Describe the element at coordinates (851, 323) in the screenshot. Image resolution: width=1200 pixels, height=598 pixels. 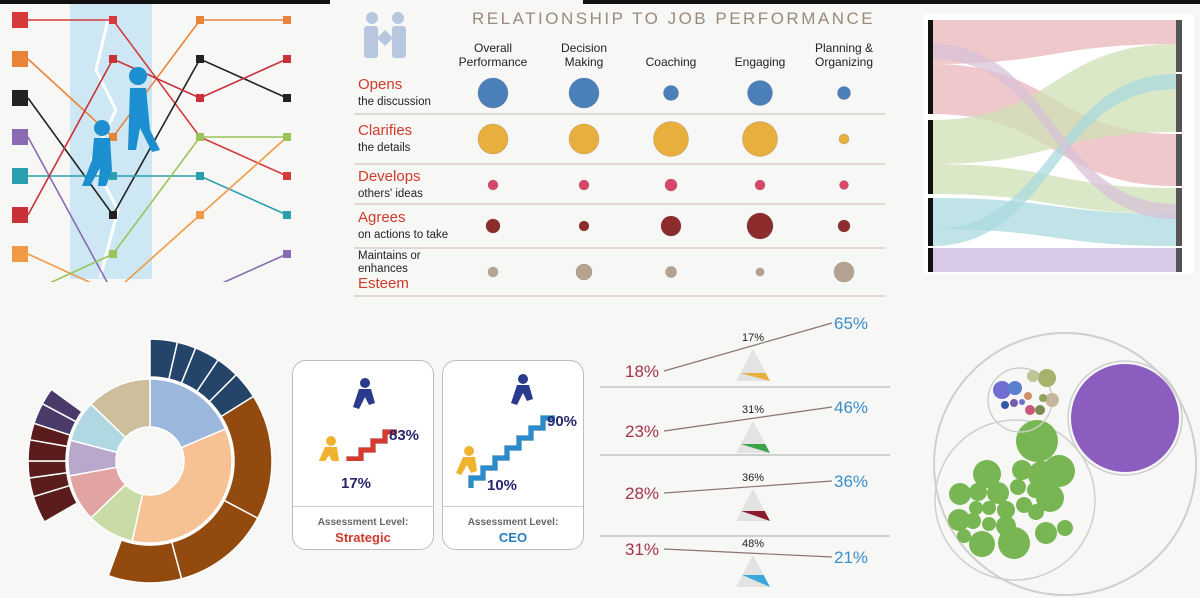
I see `seesaw-right-value: 65%` at that location.